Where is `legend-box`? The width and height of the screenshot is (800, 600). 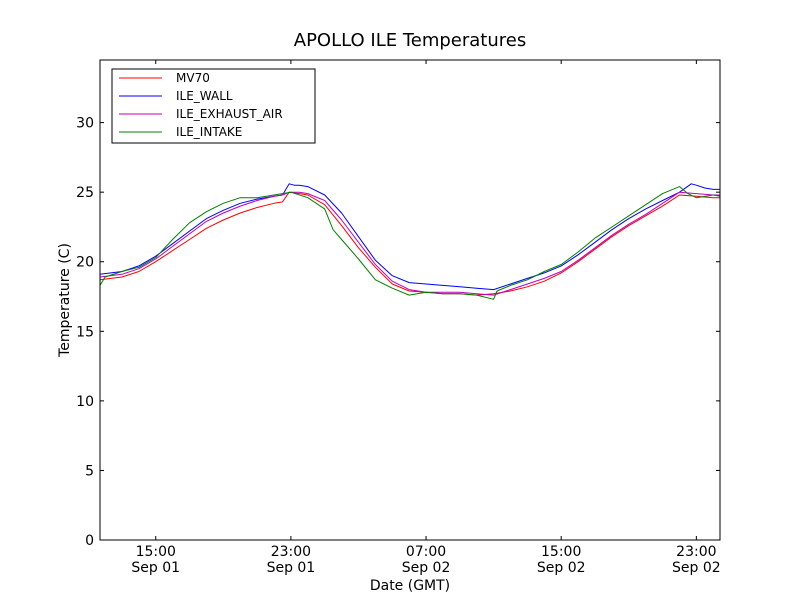
legend-box is located at coordinates (213, 106).